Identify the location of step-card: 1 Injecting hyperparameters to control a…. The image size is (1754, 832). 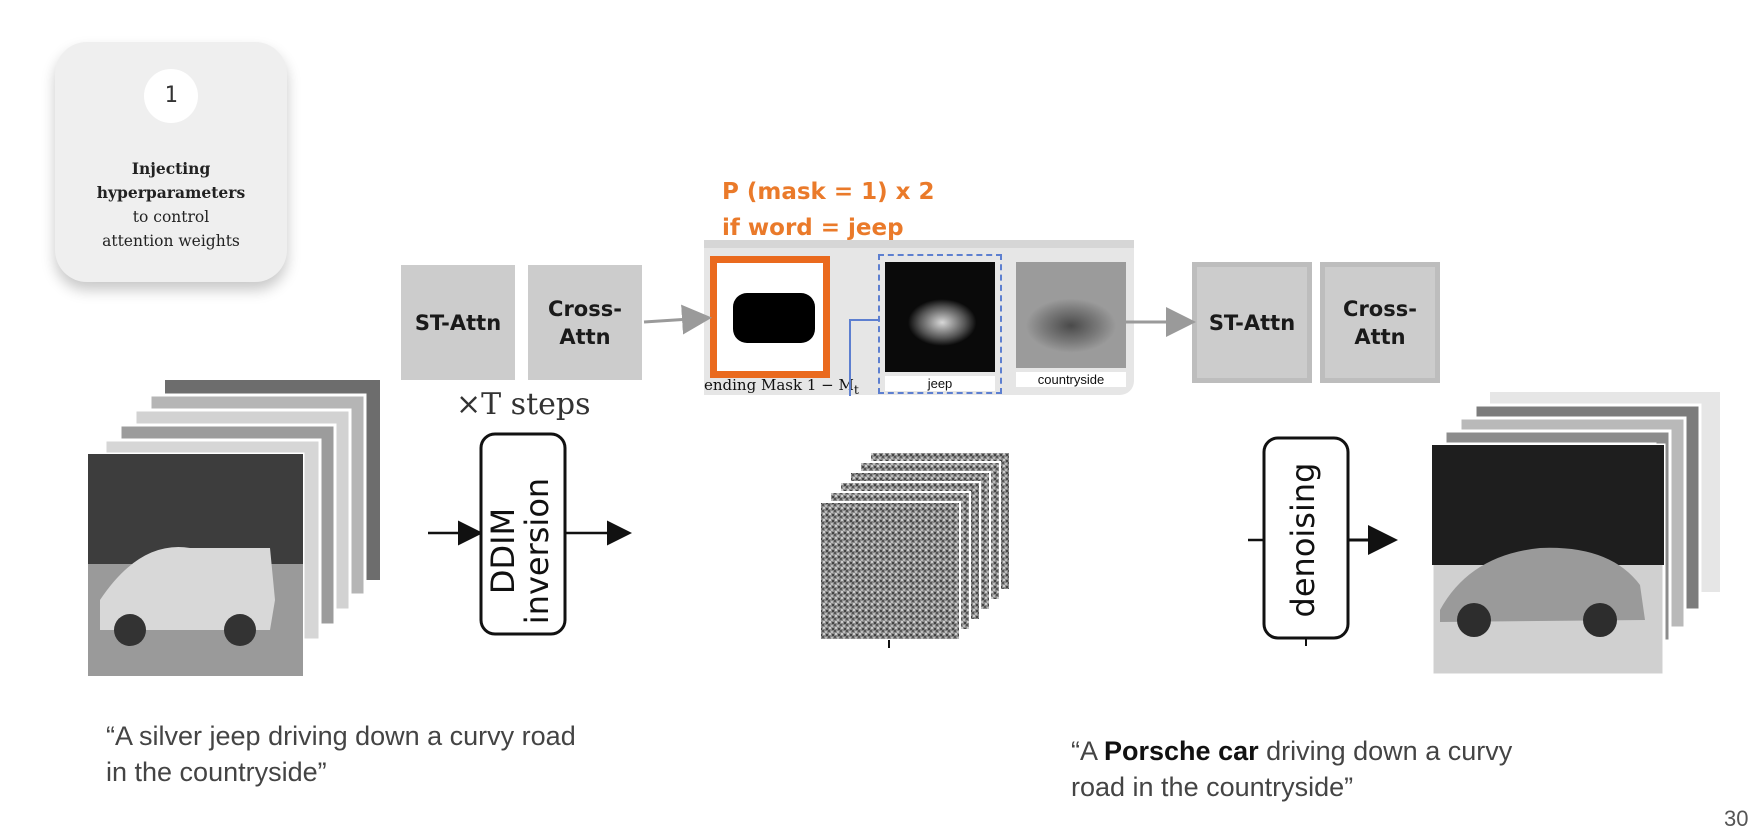
(171, 162).